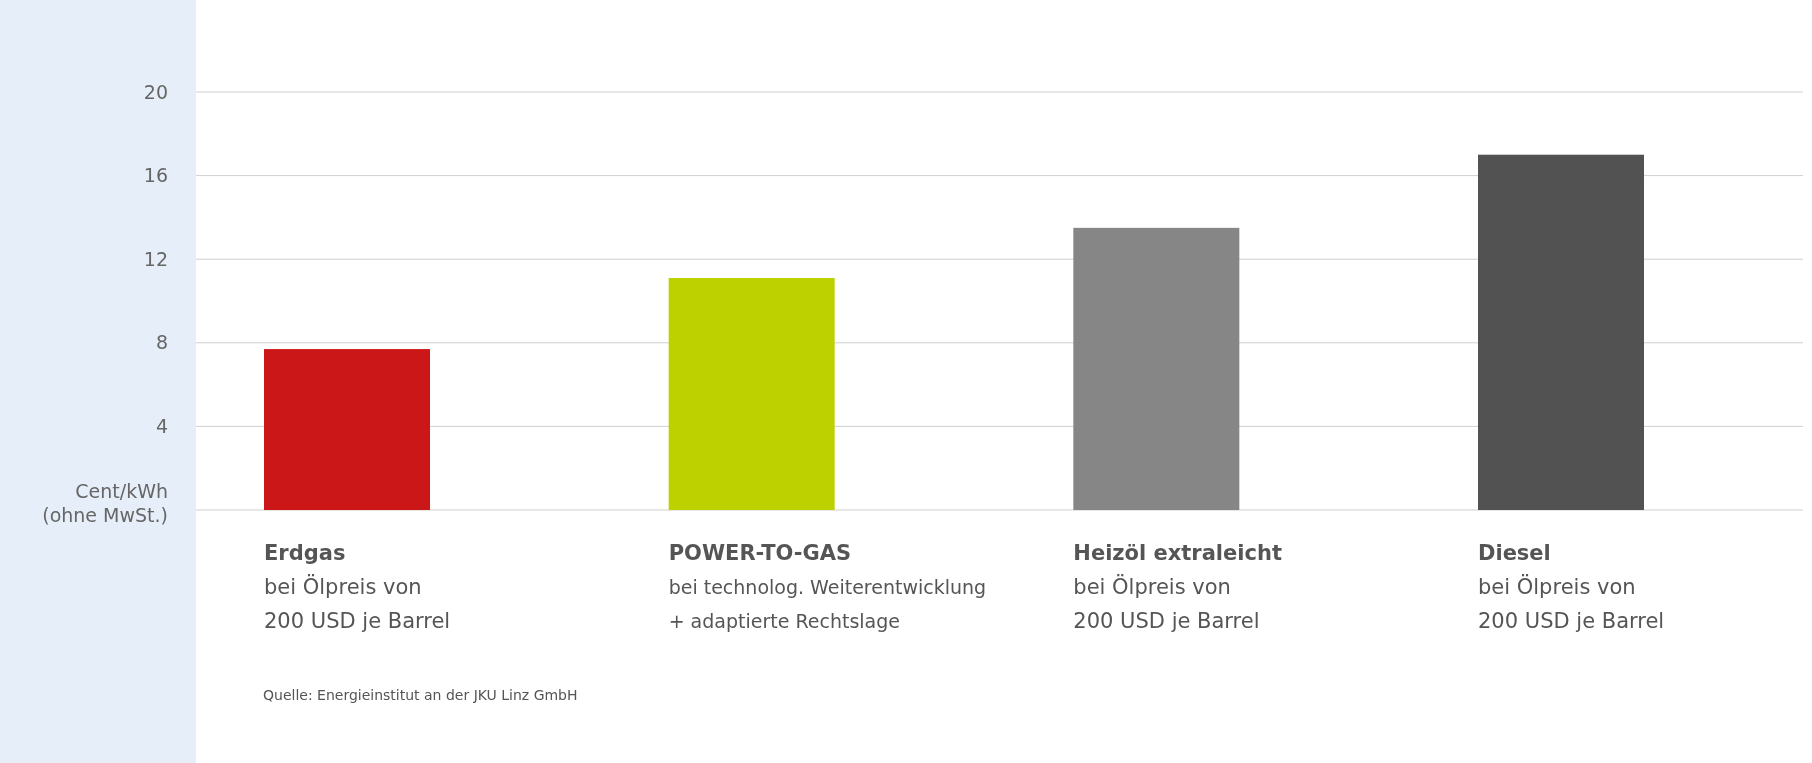 The height and width of the screenshot is (763, 1812). I want to click on y-tick-label: 12, so click(155, 258).